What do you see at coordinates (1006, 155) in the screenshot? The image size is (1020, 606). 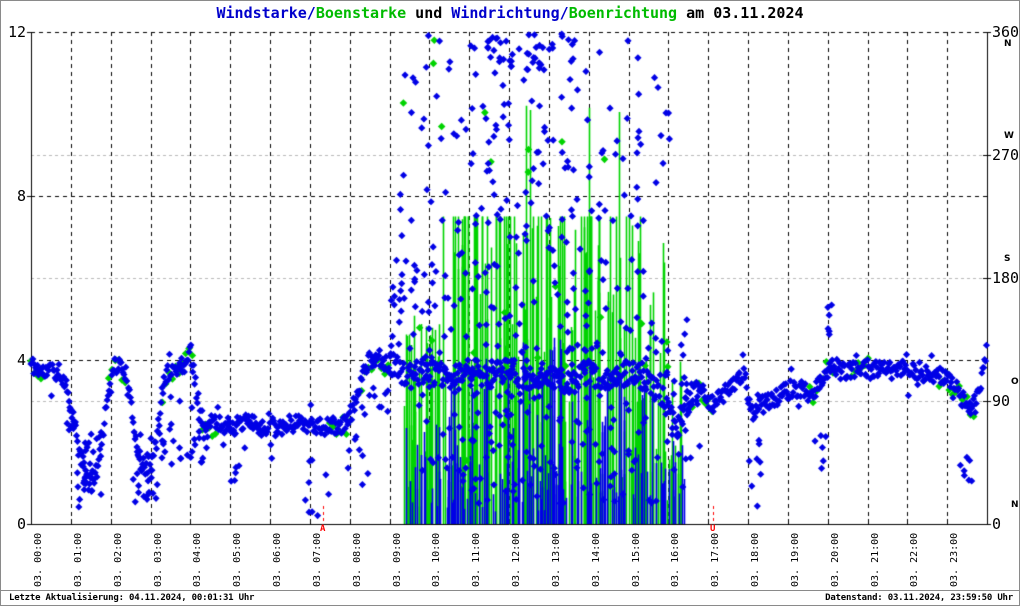 I see `y-tick-label-right: 270` at bounding box center [1006, 155].